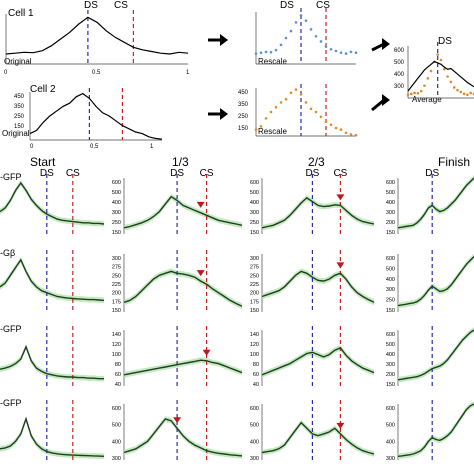  I want to click on arrow-cell2-to-rescale-head, so click(224, 114).